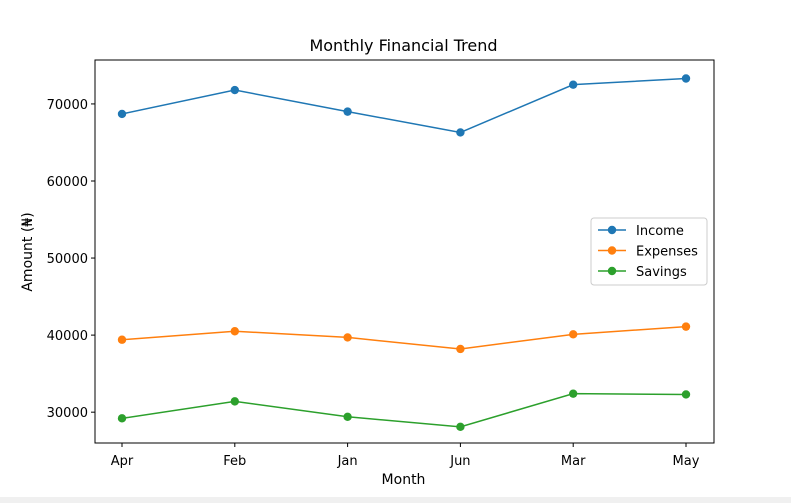 The height and width of the screenshot is (503, 791). What do you see at coordinates (459, 461) in the screenshot?
I see `x-tick-label: Jun` at bounding box center [459, 461].